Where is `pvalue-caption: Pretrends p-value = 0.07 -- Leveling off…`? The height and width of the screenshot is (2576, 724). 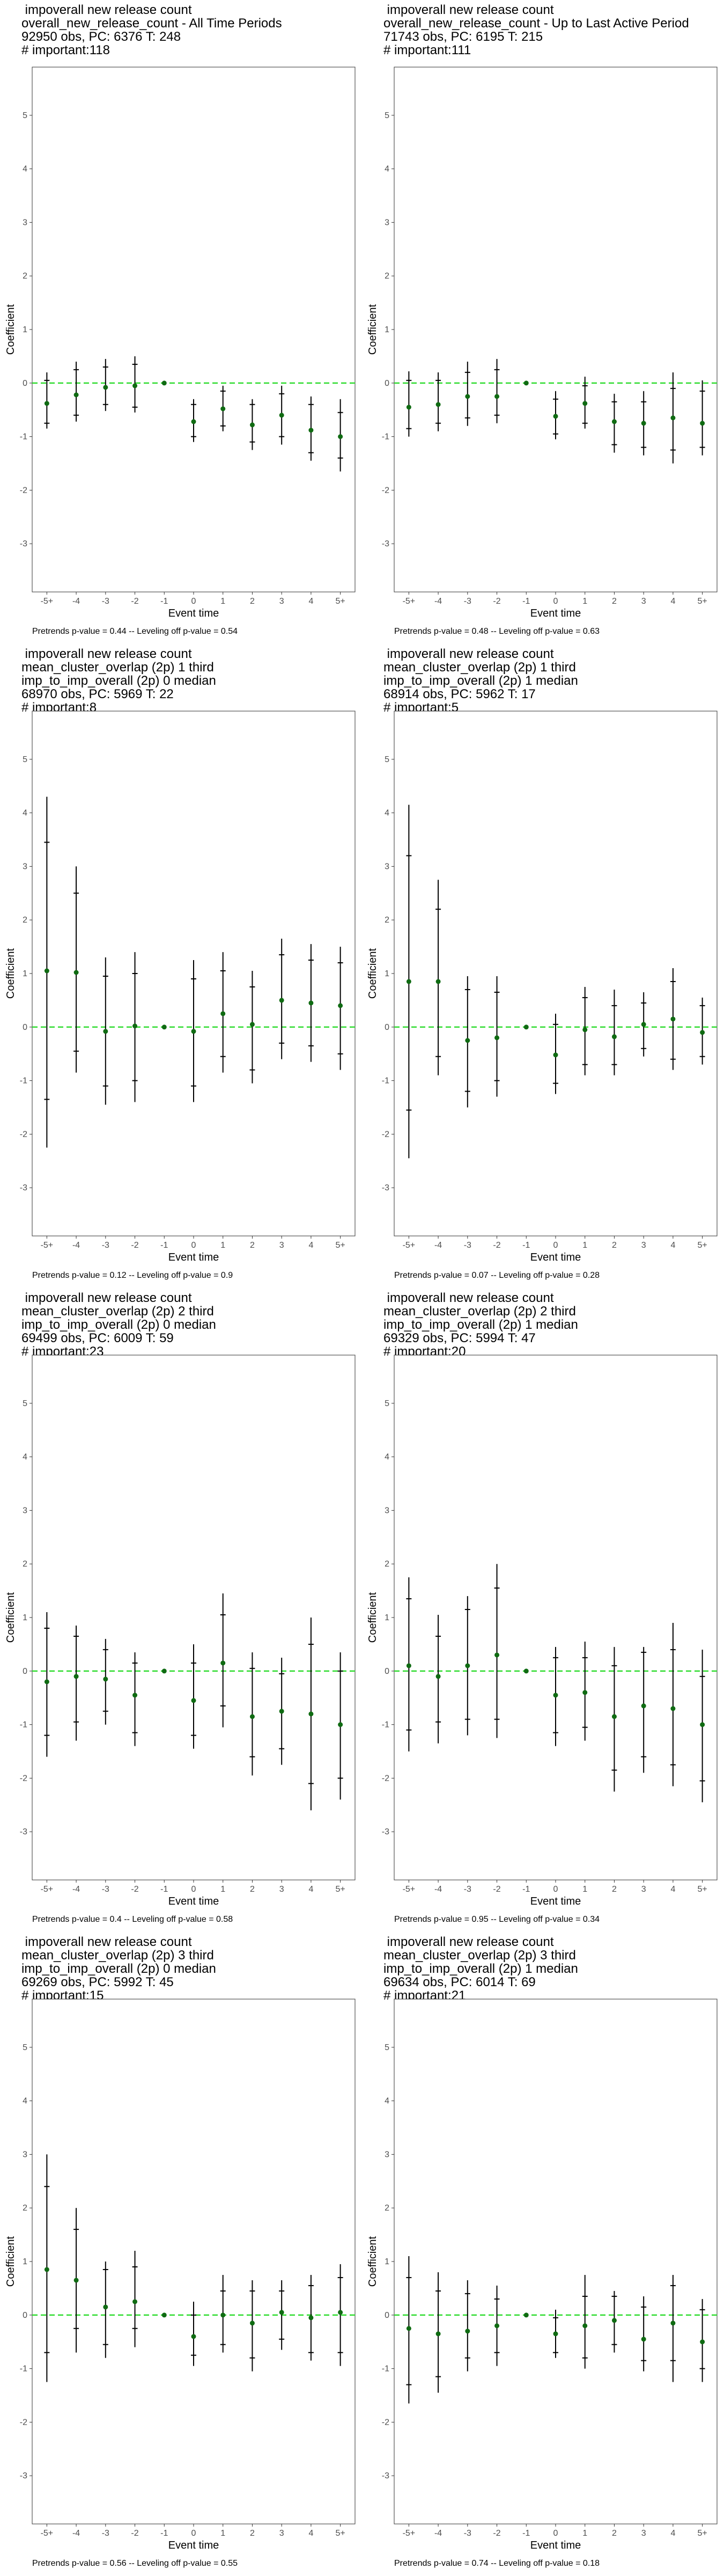
pvalue-caption: Pretrends p-value = 0.07 -- Leveling off… is located at coordinates (497, 1275).